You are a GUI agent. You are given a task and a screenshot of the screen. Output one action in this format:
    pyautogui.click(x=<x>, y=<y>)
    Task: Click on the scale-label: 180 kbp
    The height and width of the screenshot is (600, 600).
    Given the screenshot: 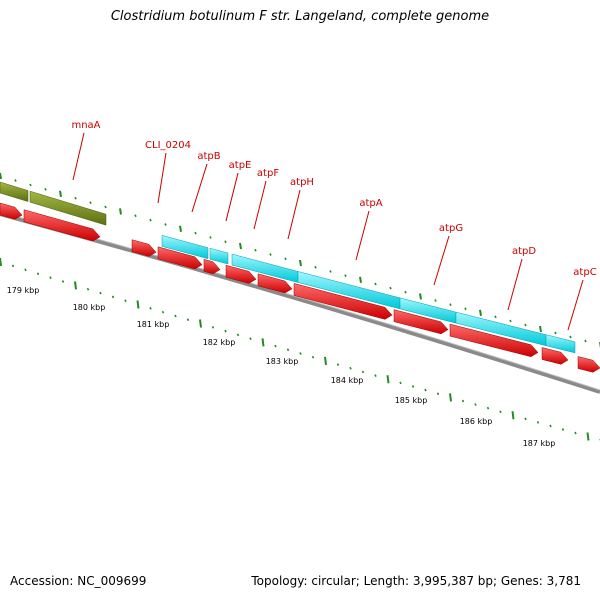 What is the action you would take?
    pyautogui.click(x=89, y=307)
    